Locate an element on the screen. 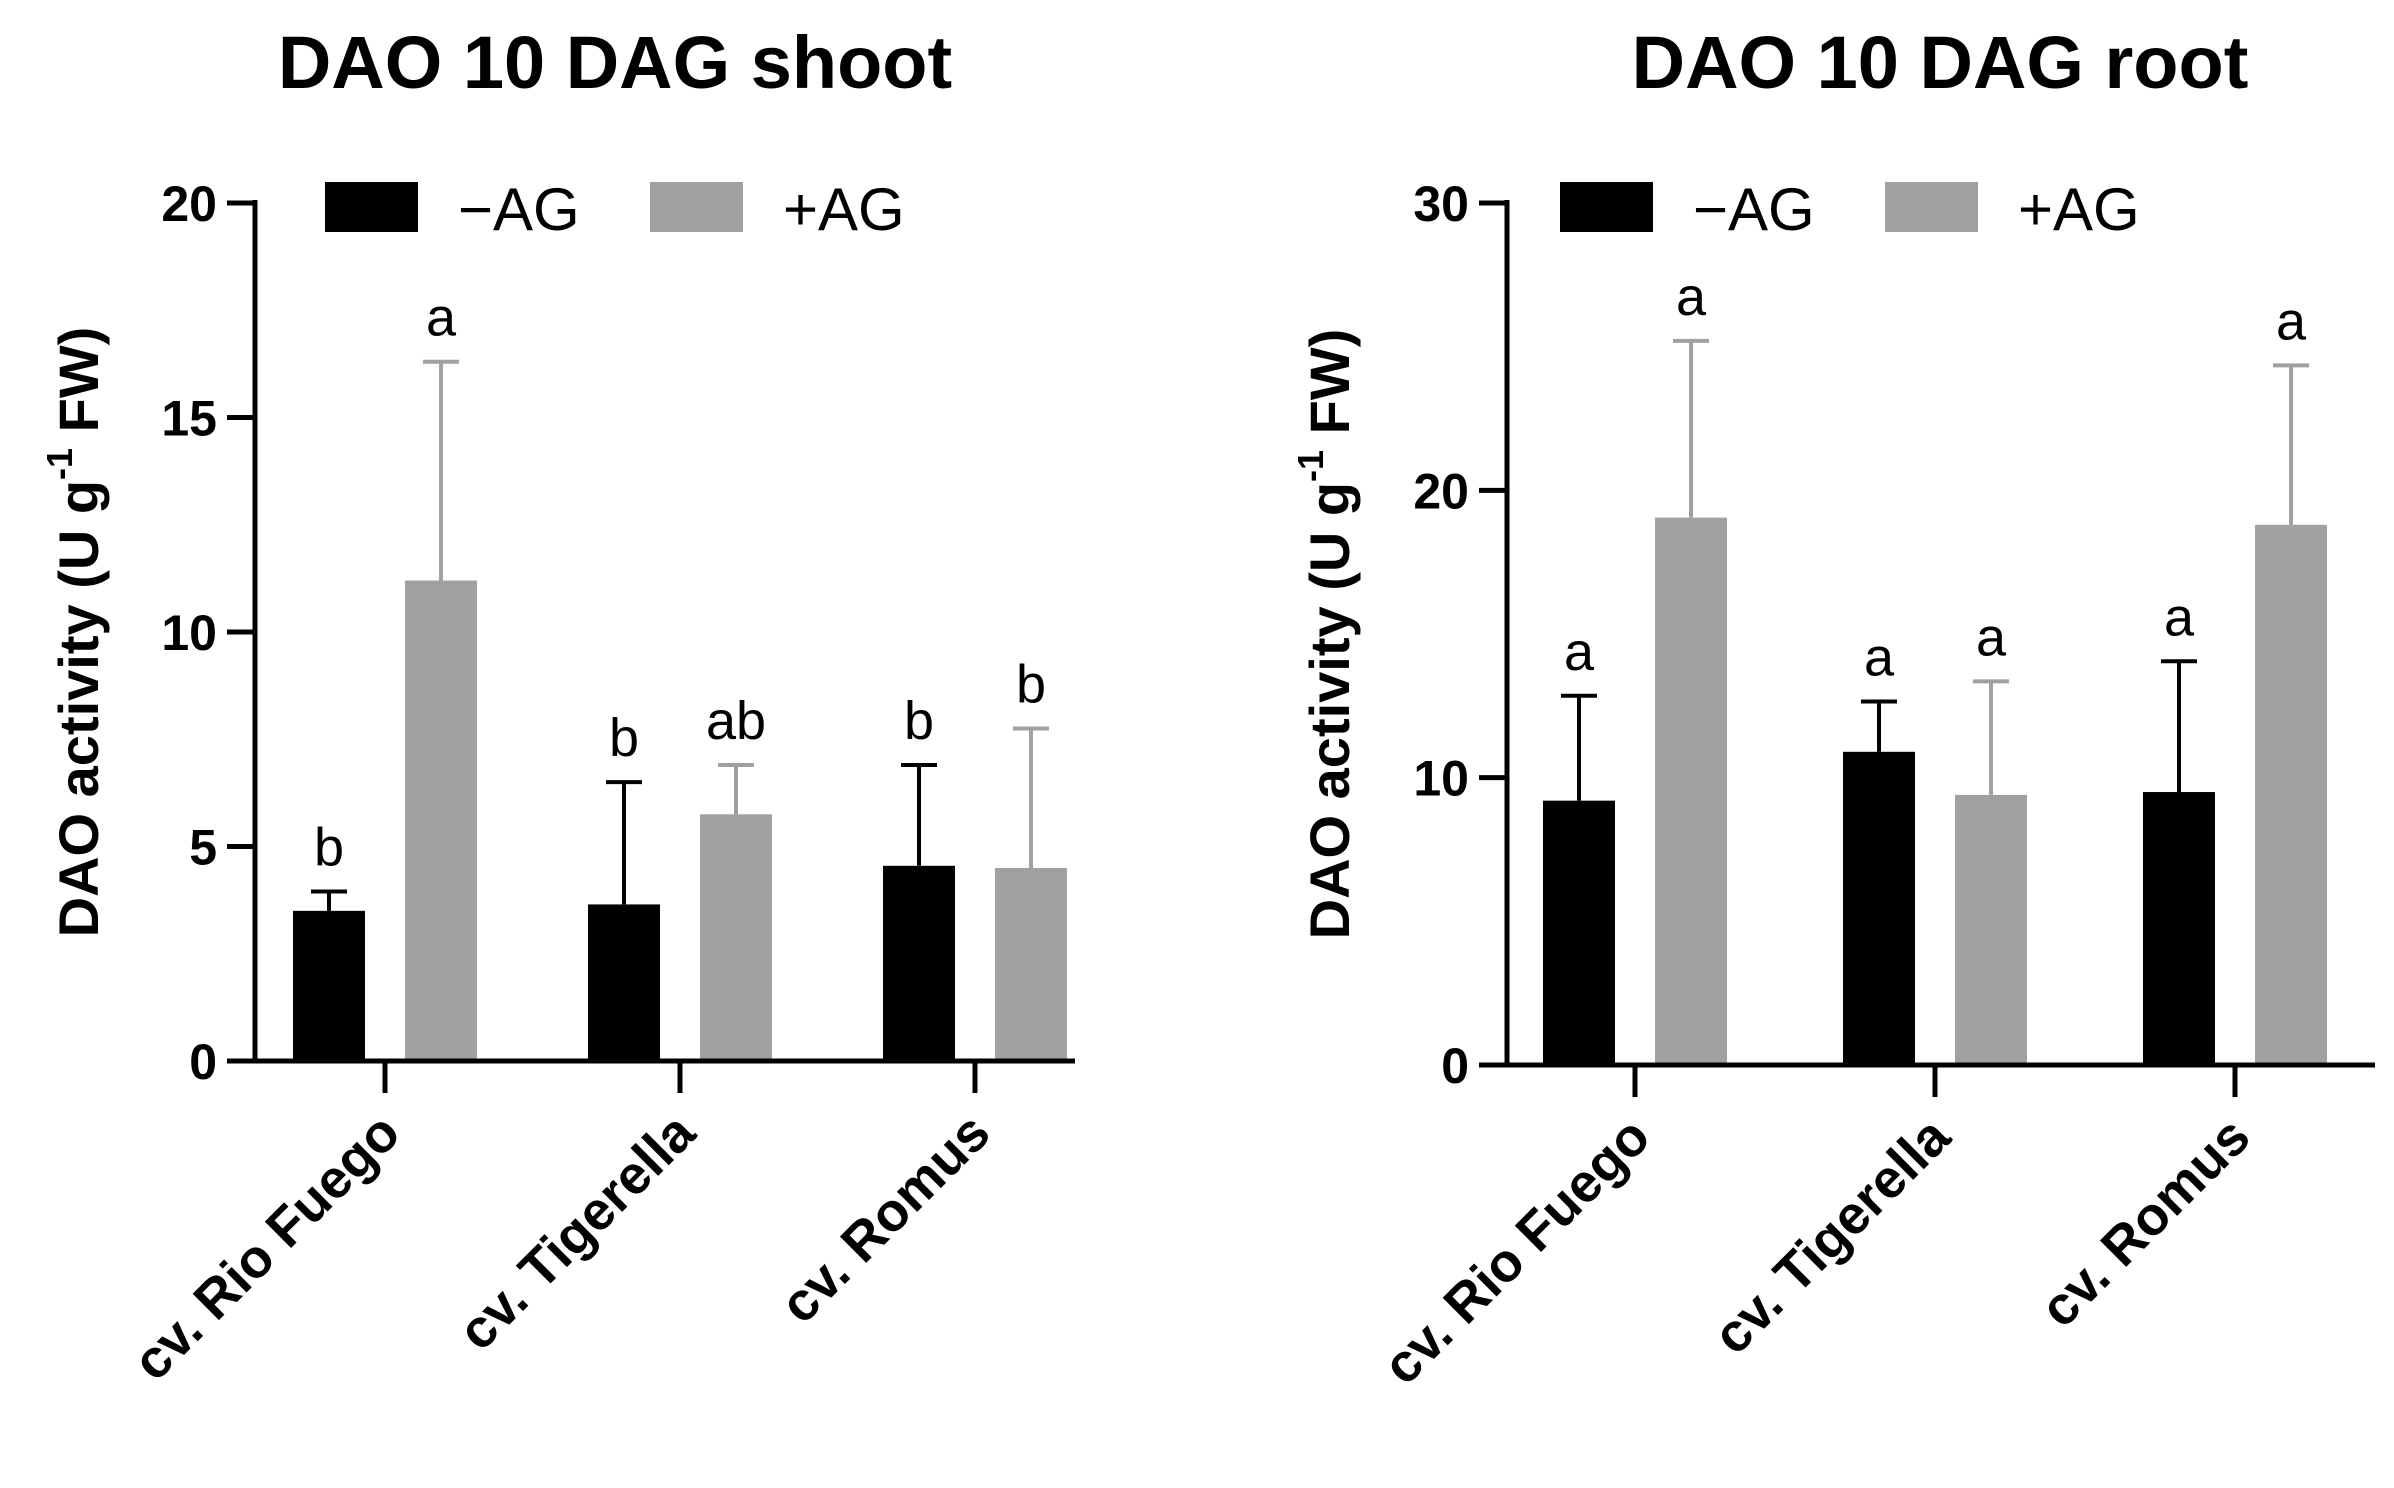  significance-label: ab is located at coordinates (736, 721).